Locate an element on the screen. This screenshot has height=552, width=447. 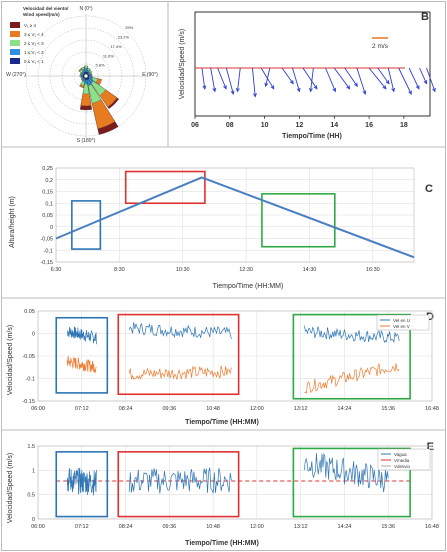
plot-frame is located at coordinates (235, 215).